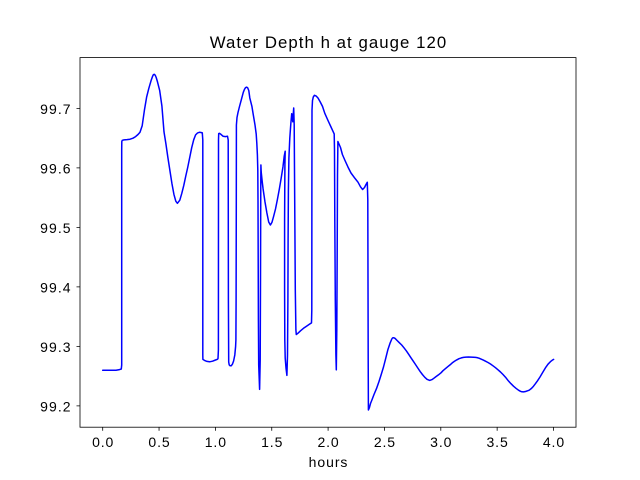  I want to click on svg-text: 99.2, so click(55, 407).